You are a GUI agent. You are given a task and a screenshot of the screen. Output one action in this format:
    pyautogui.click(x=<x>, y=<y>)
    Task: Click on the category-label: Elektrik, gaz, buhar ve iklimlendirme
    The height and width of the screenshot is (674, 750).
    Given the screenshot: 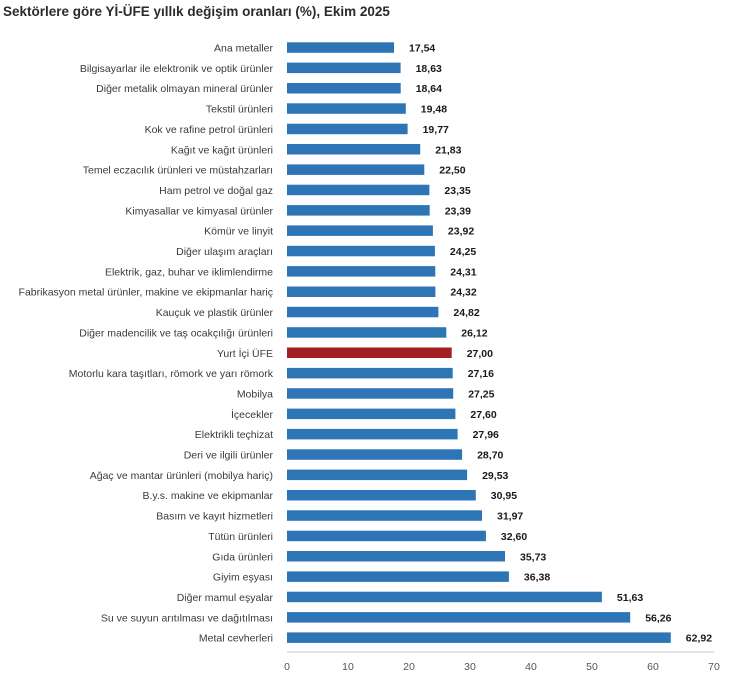 What is the action you would take?
    pyautogui.click(x=189, y=272)
    